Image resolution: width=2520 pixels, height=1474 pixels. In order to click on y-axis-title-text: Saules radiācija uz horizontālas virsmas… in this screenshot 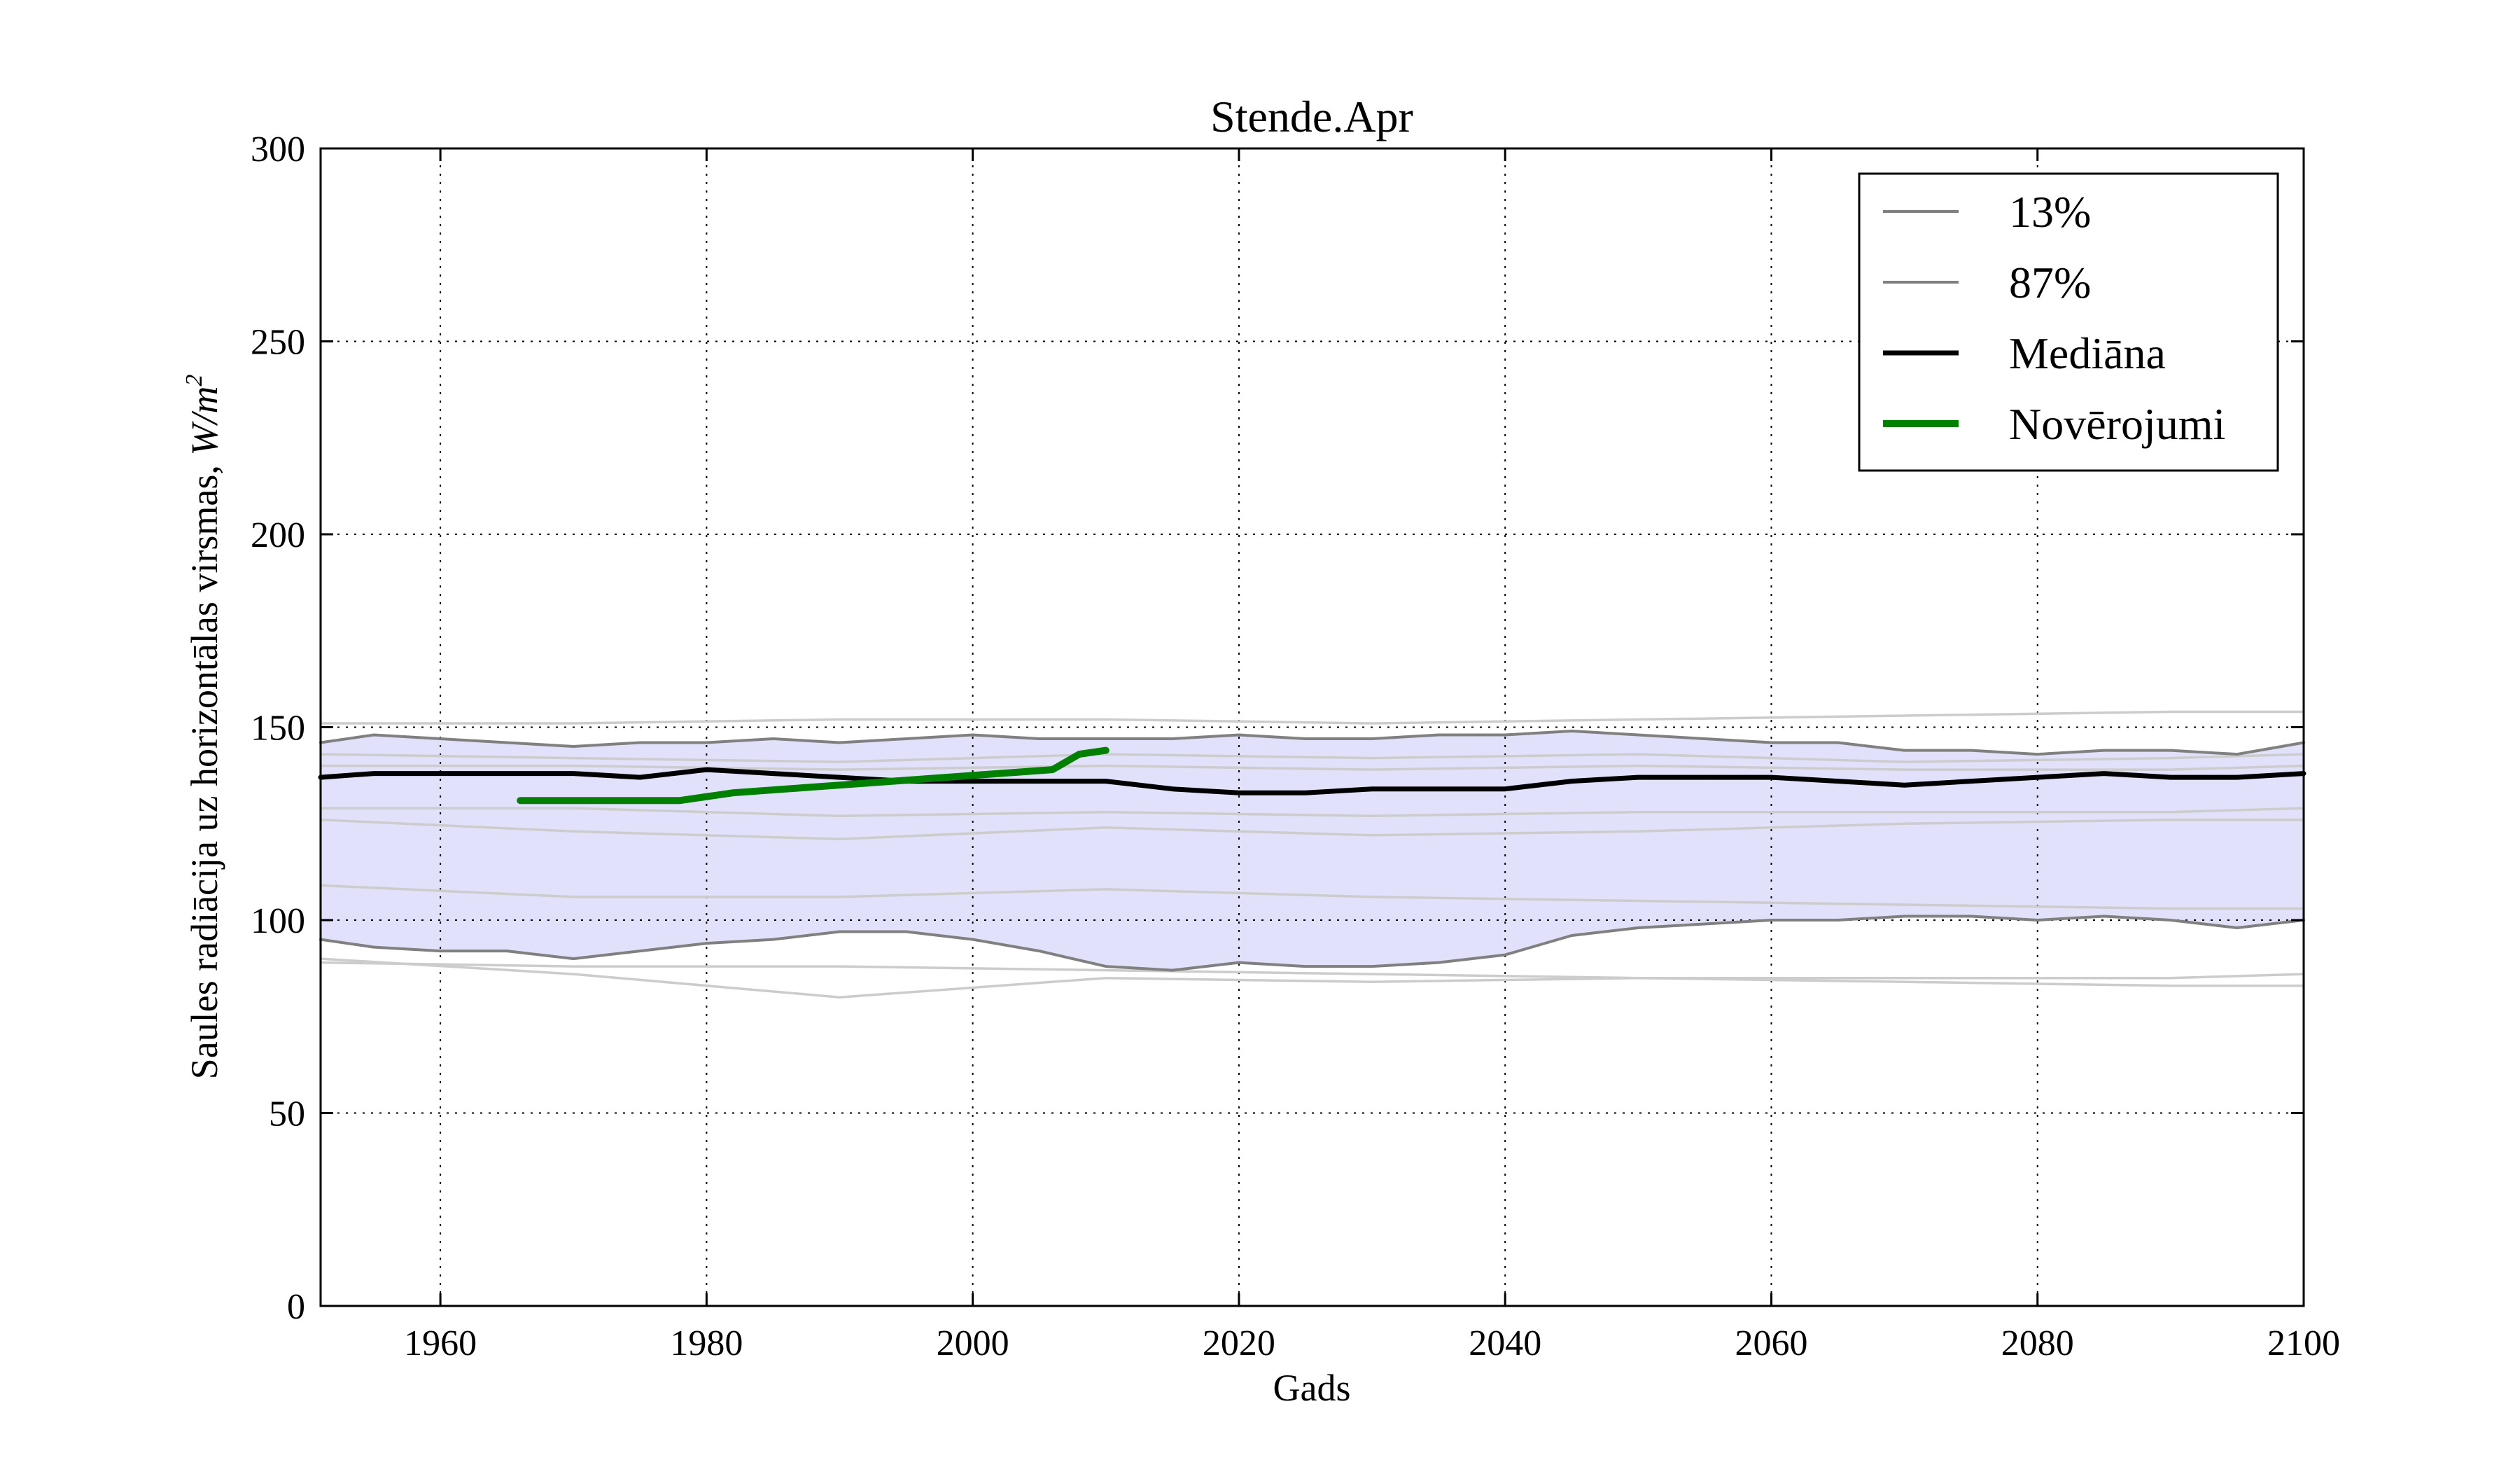, I will do `click(204, 772)`.